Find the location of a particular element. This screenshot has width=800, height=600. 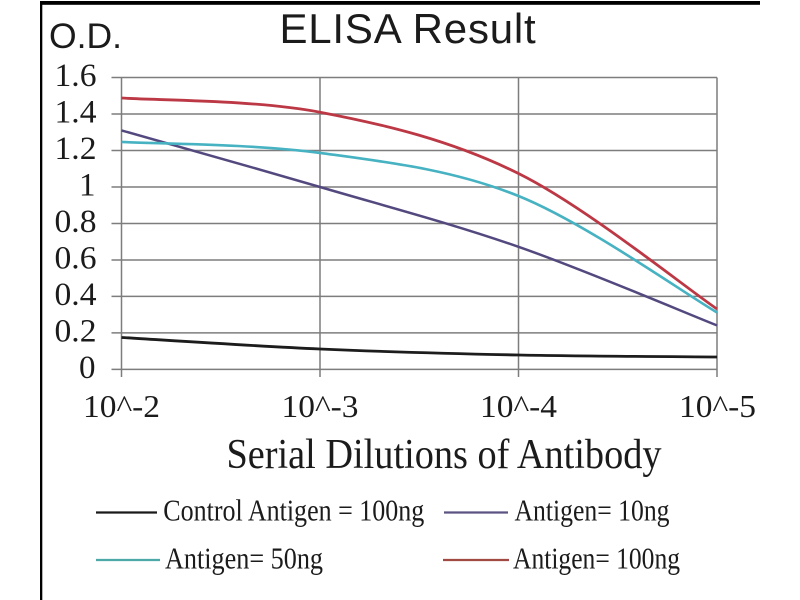

svg-text: 1.4 is located at coordinates (76, 112).